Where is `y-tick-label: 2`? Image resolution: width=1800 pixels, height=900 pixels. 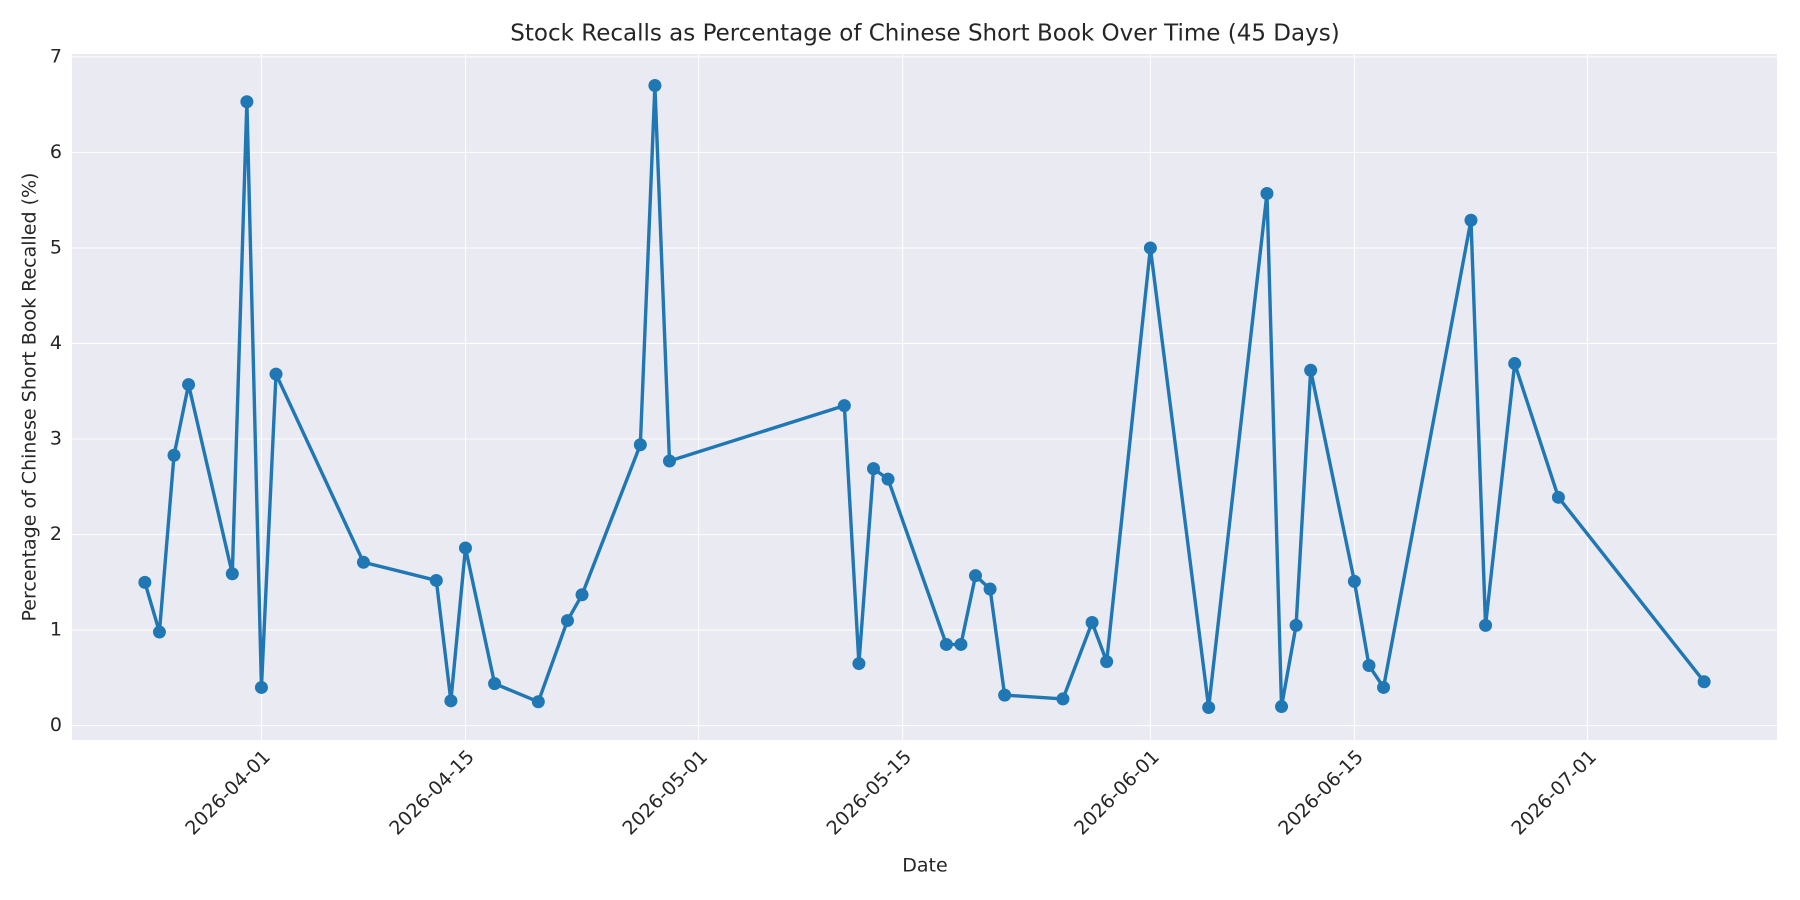
y-tick-label: 2 is located at coordinates (56, 534).